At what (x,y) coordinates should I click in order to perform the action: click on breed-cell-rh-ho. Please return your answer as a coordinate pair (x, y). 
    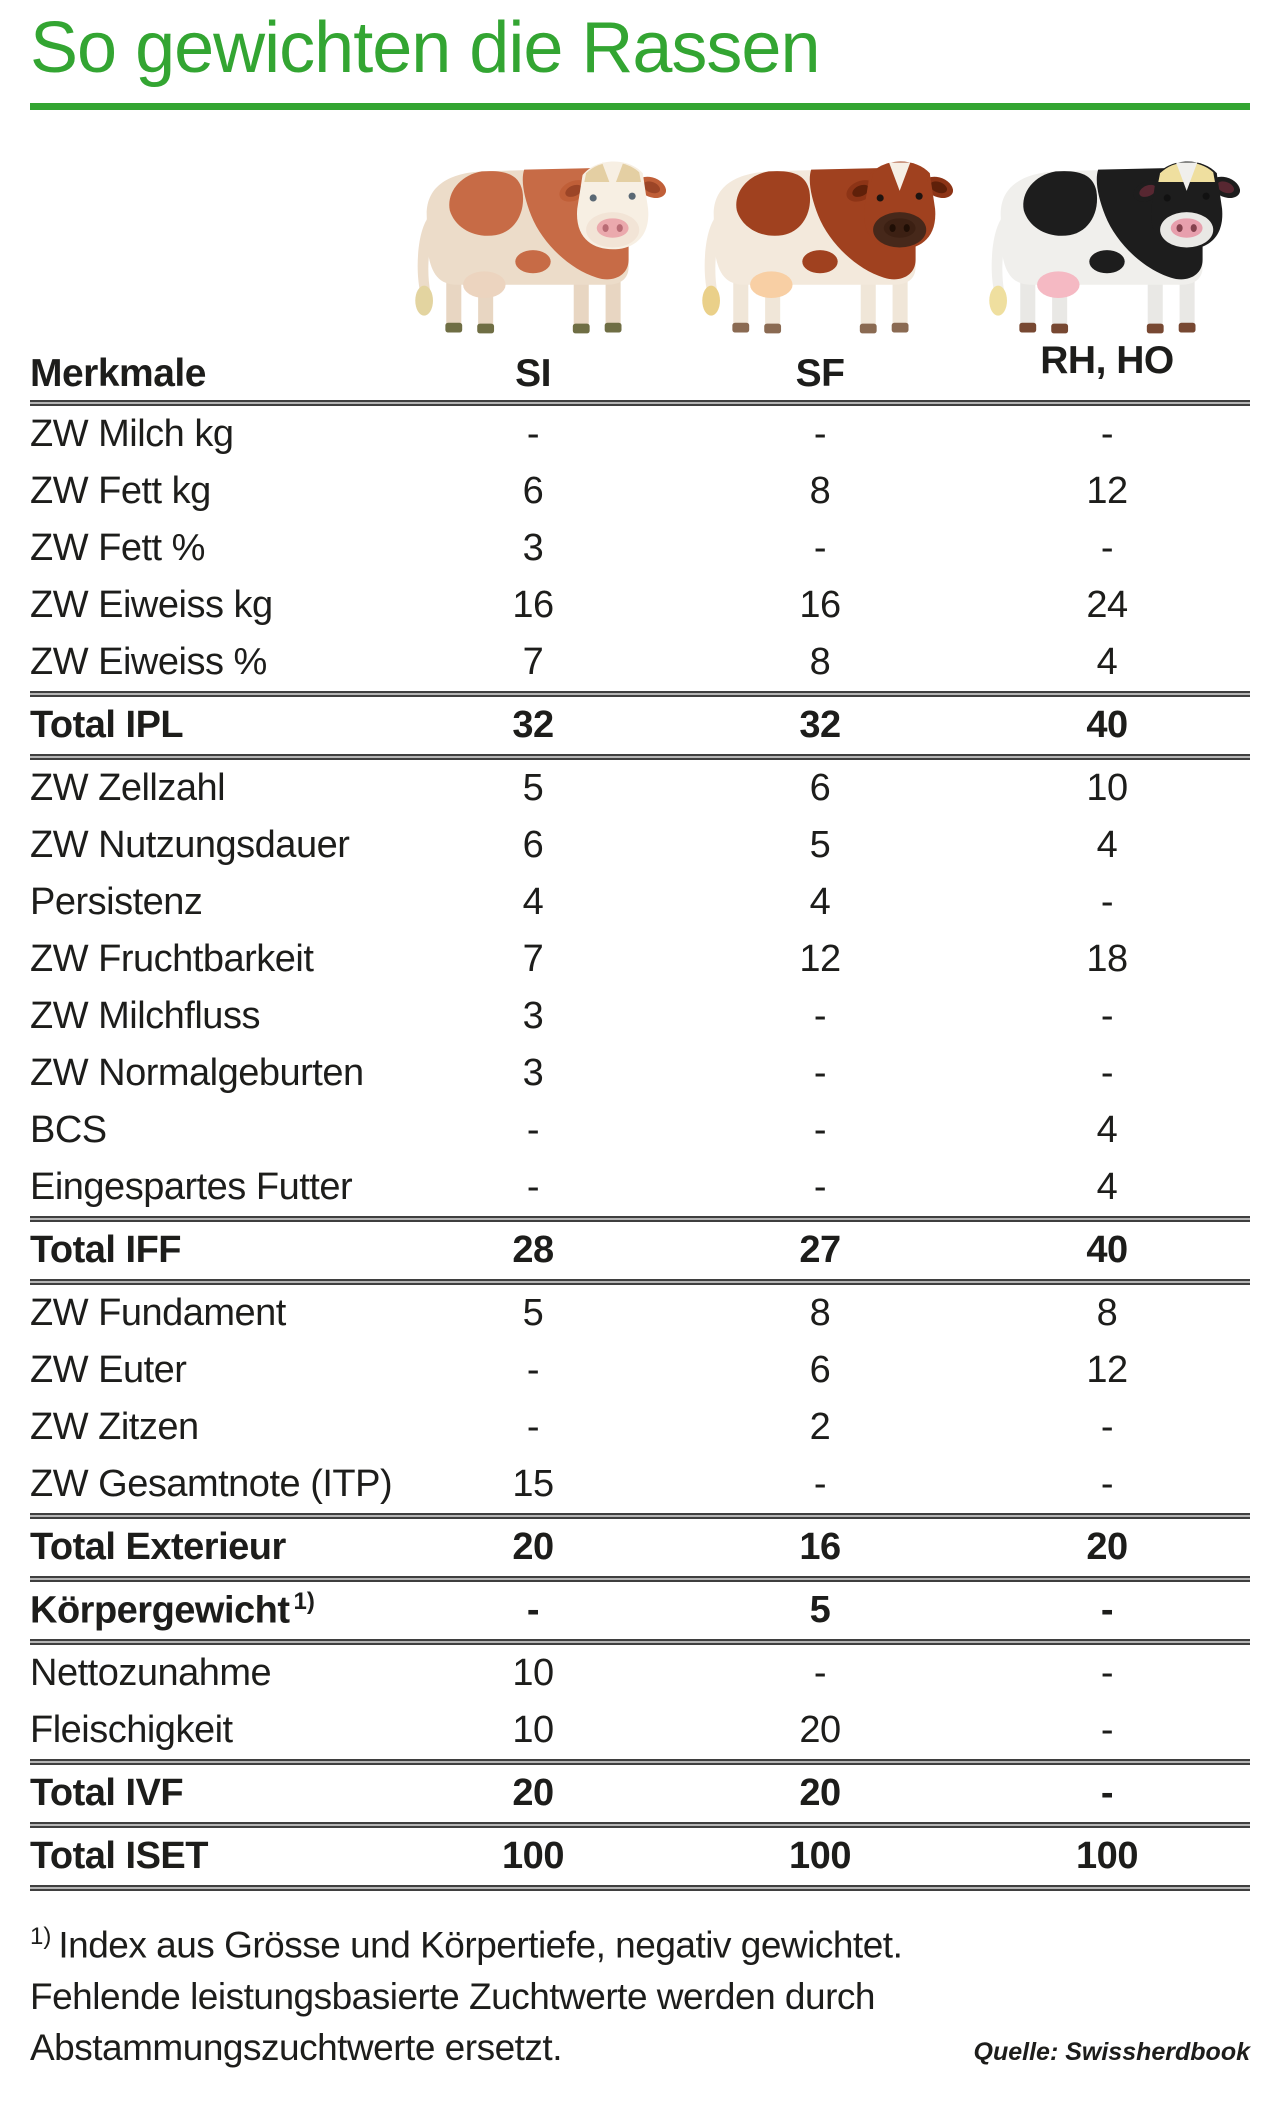
    Looking at the image, I should click on (1107, 240).